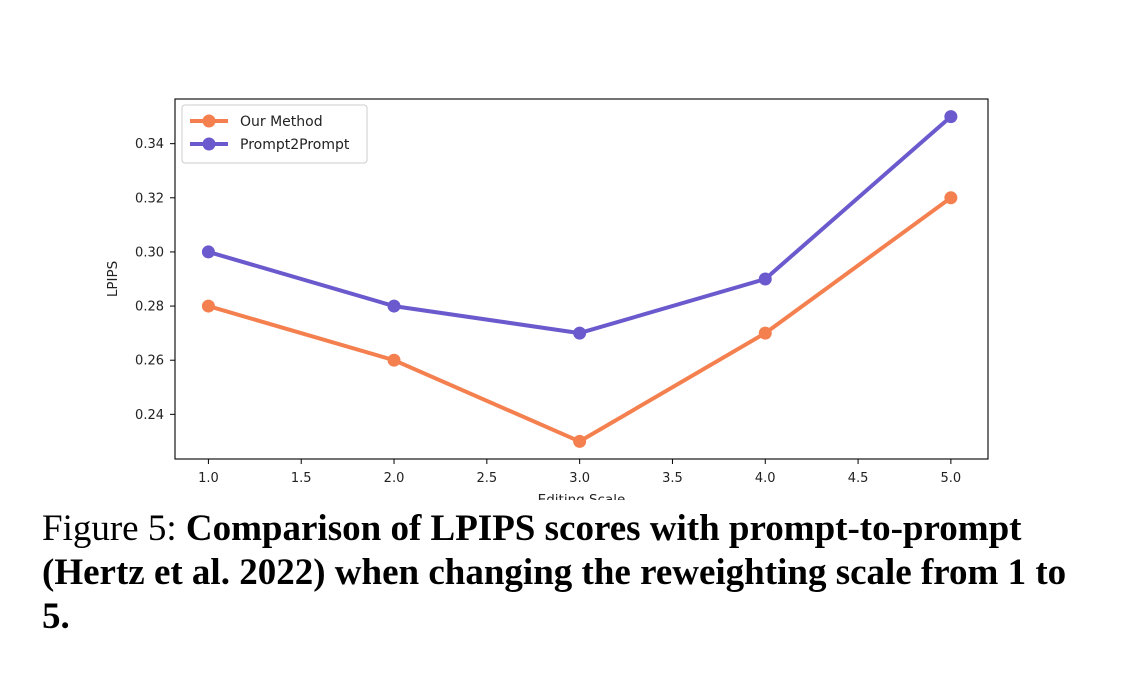 This screenshot has width=1134, height=689. I want to click on legend-box, so click(274, 134).